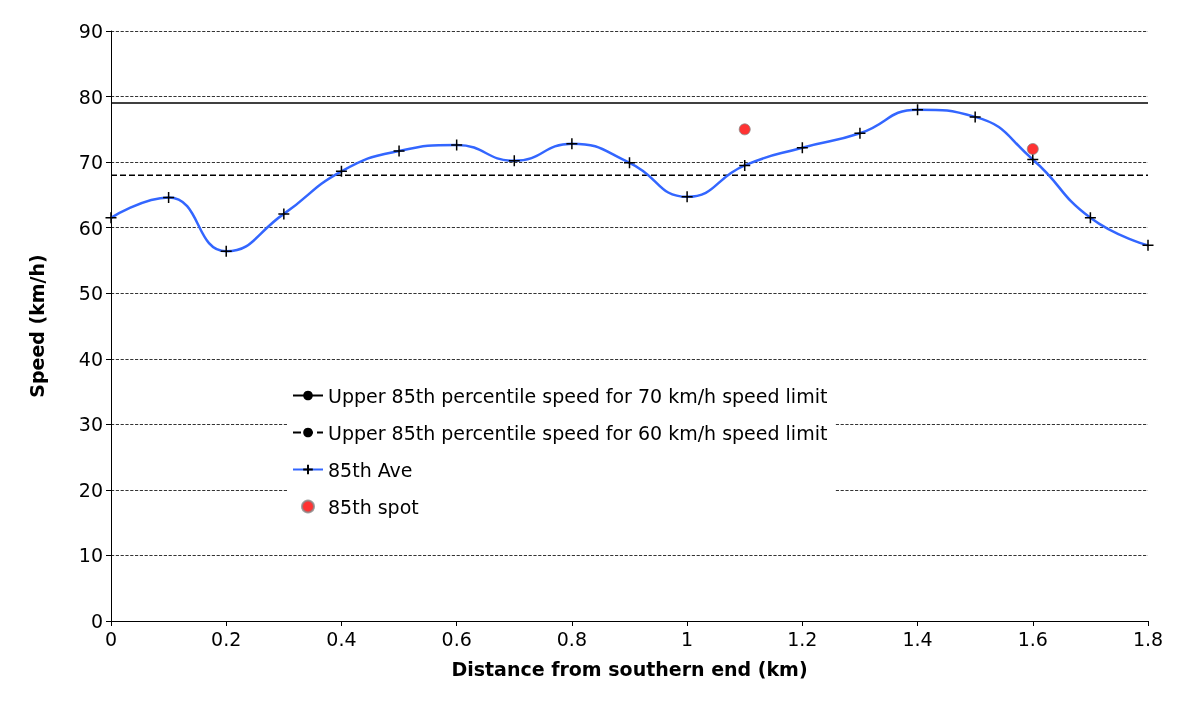 The height and width of the screenshot is (715, 1187). I want to click on y-tick-label: 50, so click(90, 293).